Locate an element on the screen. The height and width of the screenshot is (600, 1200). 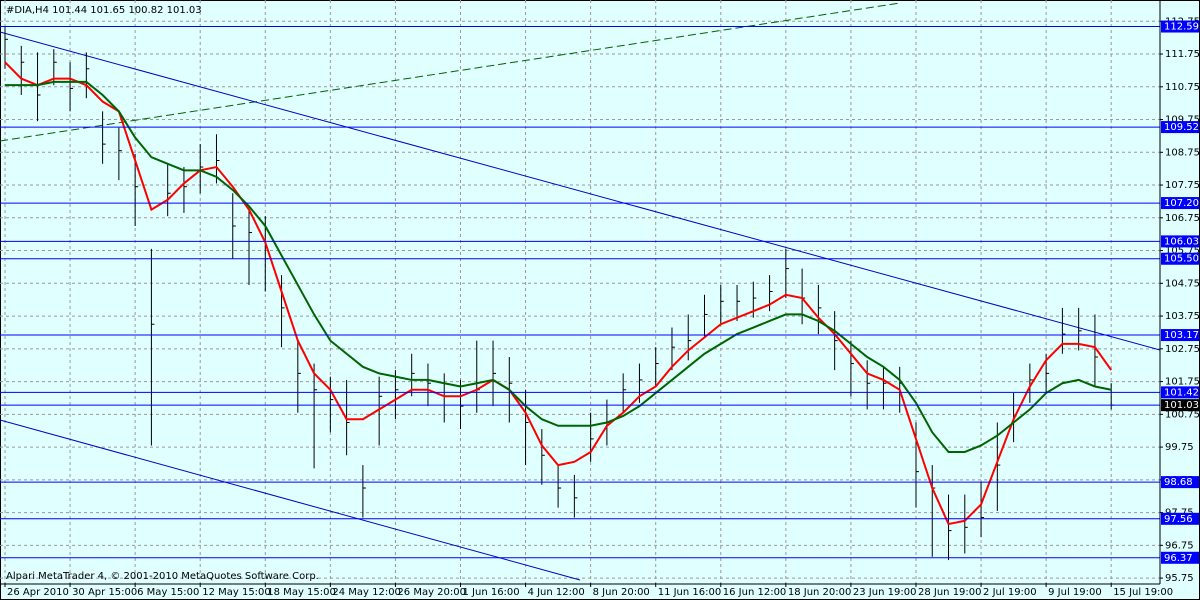
level-label: 97.56 is located at coordinates (1178, 519).